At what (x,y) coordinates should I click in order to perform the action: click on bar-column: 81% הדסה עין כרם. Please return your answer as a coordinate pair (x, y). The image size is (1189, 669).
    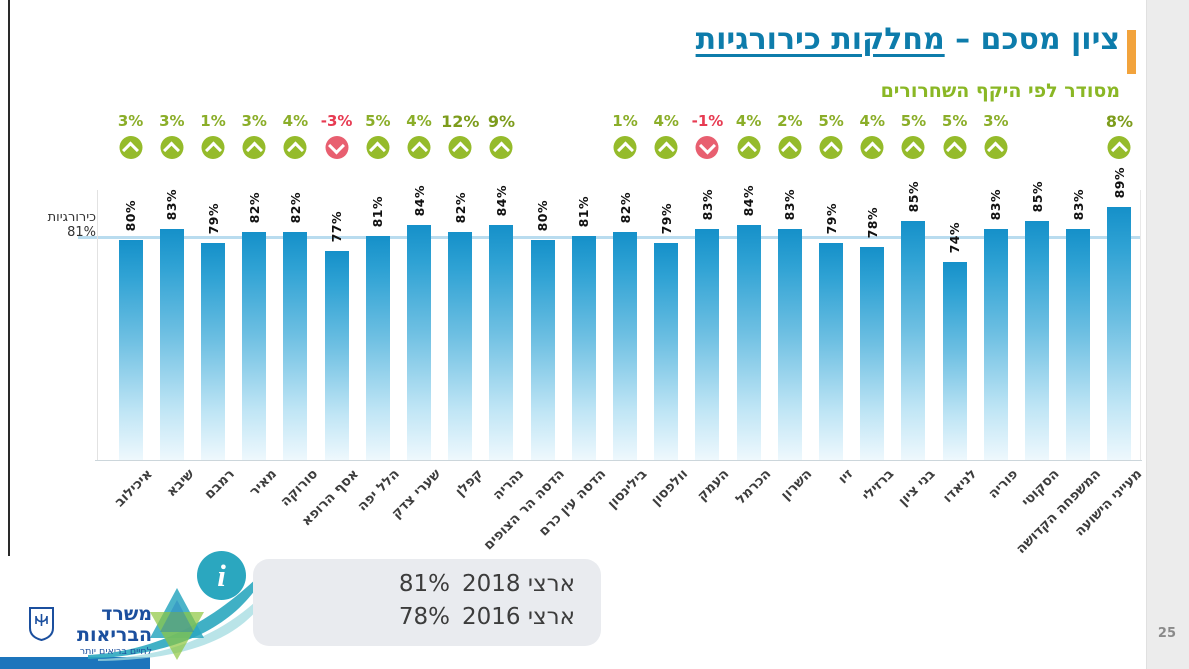
    Looking at the image, I should click on (572, 326).